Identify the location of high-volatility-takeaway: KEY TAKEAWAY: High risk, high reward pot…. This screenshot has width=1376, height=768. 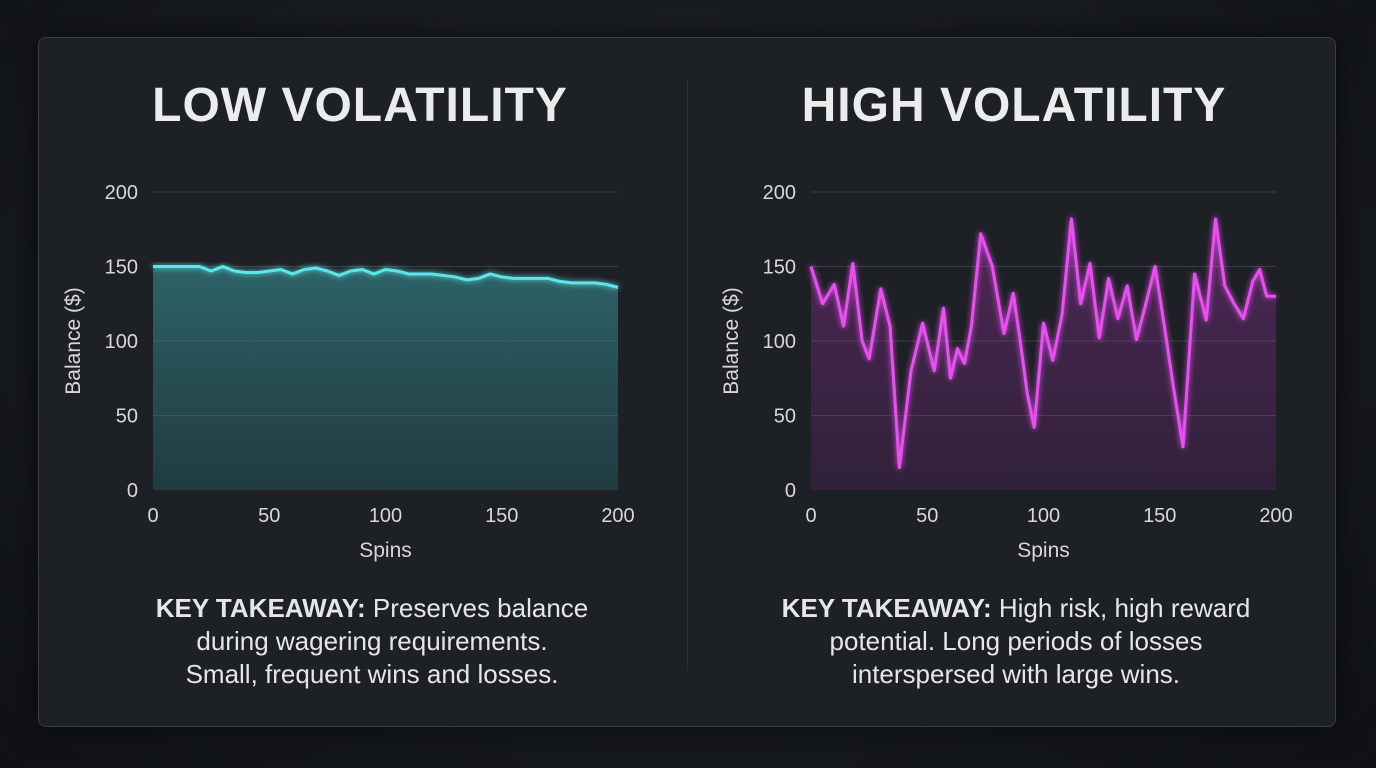
(1016, 641).